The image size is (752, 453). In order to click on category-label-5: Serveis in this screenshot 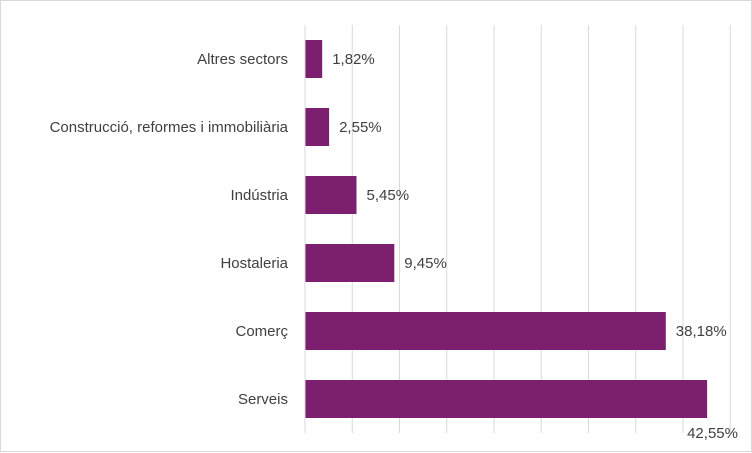, I will do `click(263, 399)`.